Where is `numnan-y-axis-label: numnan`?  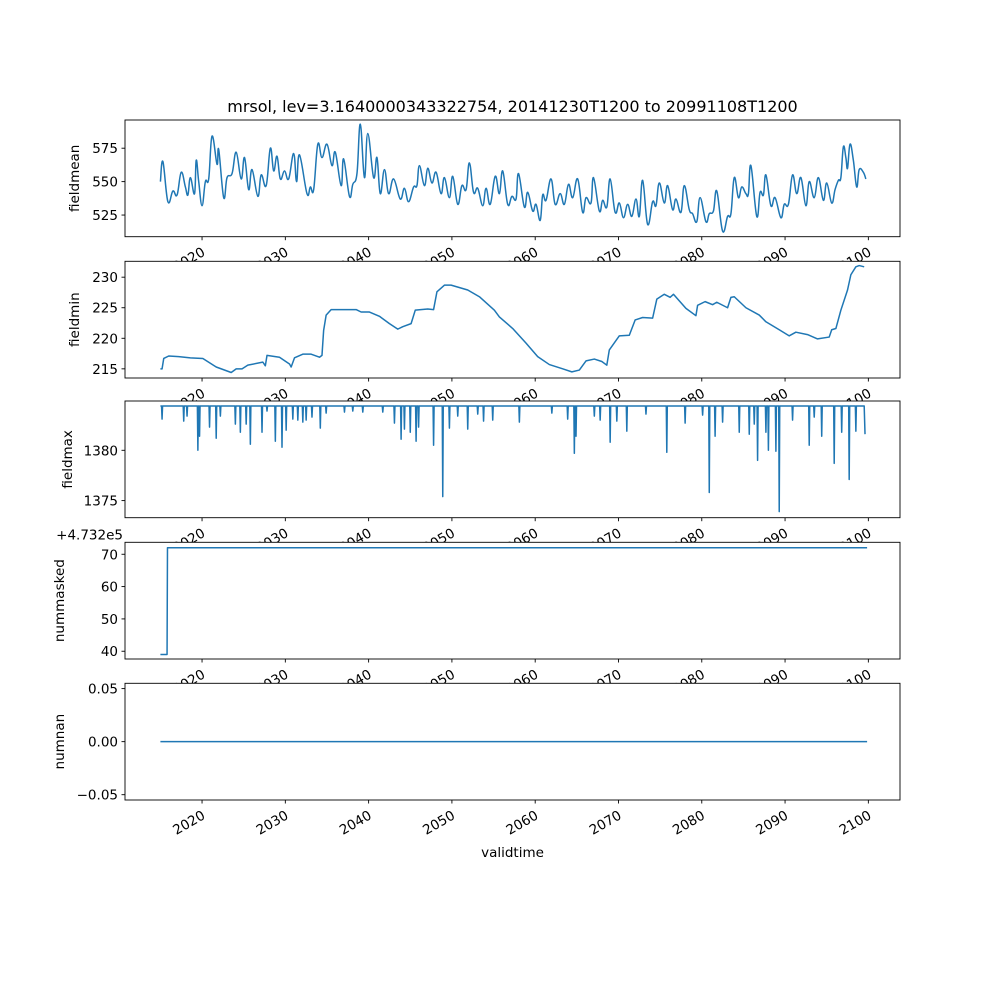
numnan-y-axis-label: numnan is located at coordinates (60, 742).